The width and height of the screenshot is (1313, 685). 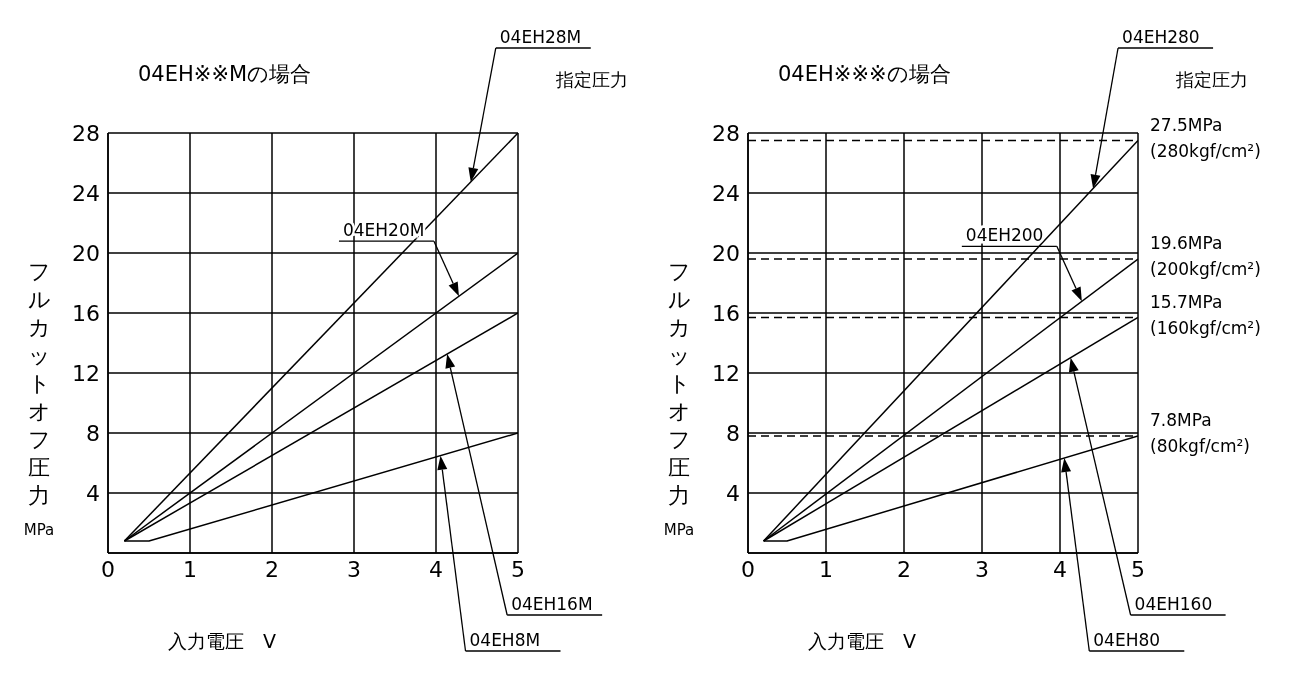 I want to click on text: 04EH160, so click(x=1173, y=604).